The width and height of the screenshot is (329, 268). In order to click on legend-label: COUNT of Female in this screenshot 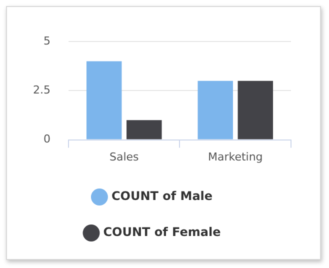, I will do `click(162, 232)`.